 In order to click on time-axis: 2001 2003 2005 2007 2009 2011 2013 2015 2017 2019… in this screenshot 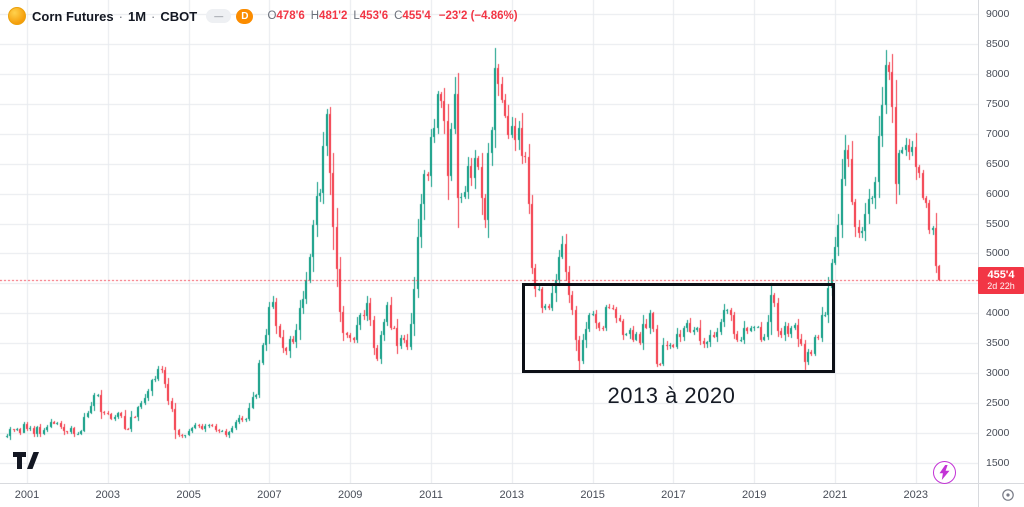, I will do `click(489, 495)`.